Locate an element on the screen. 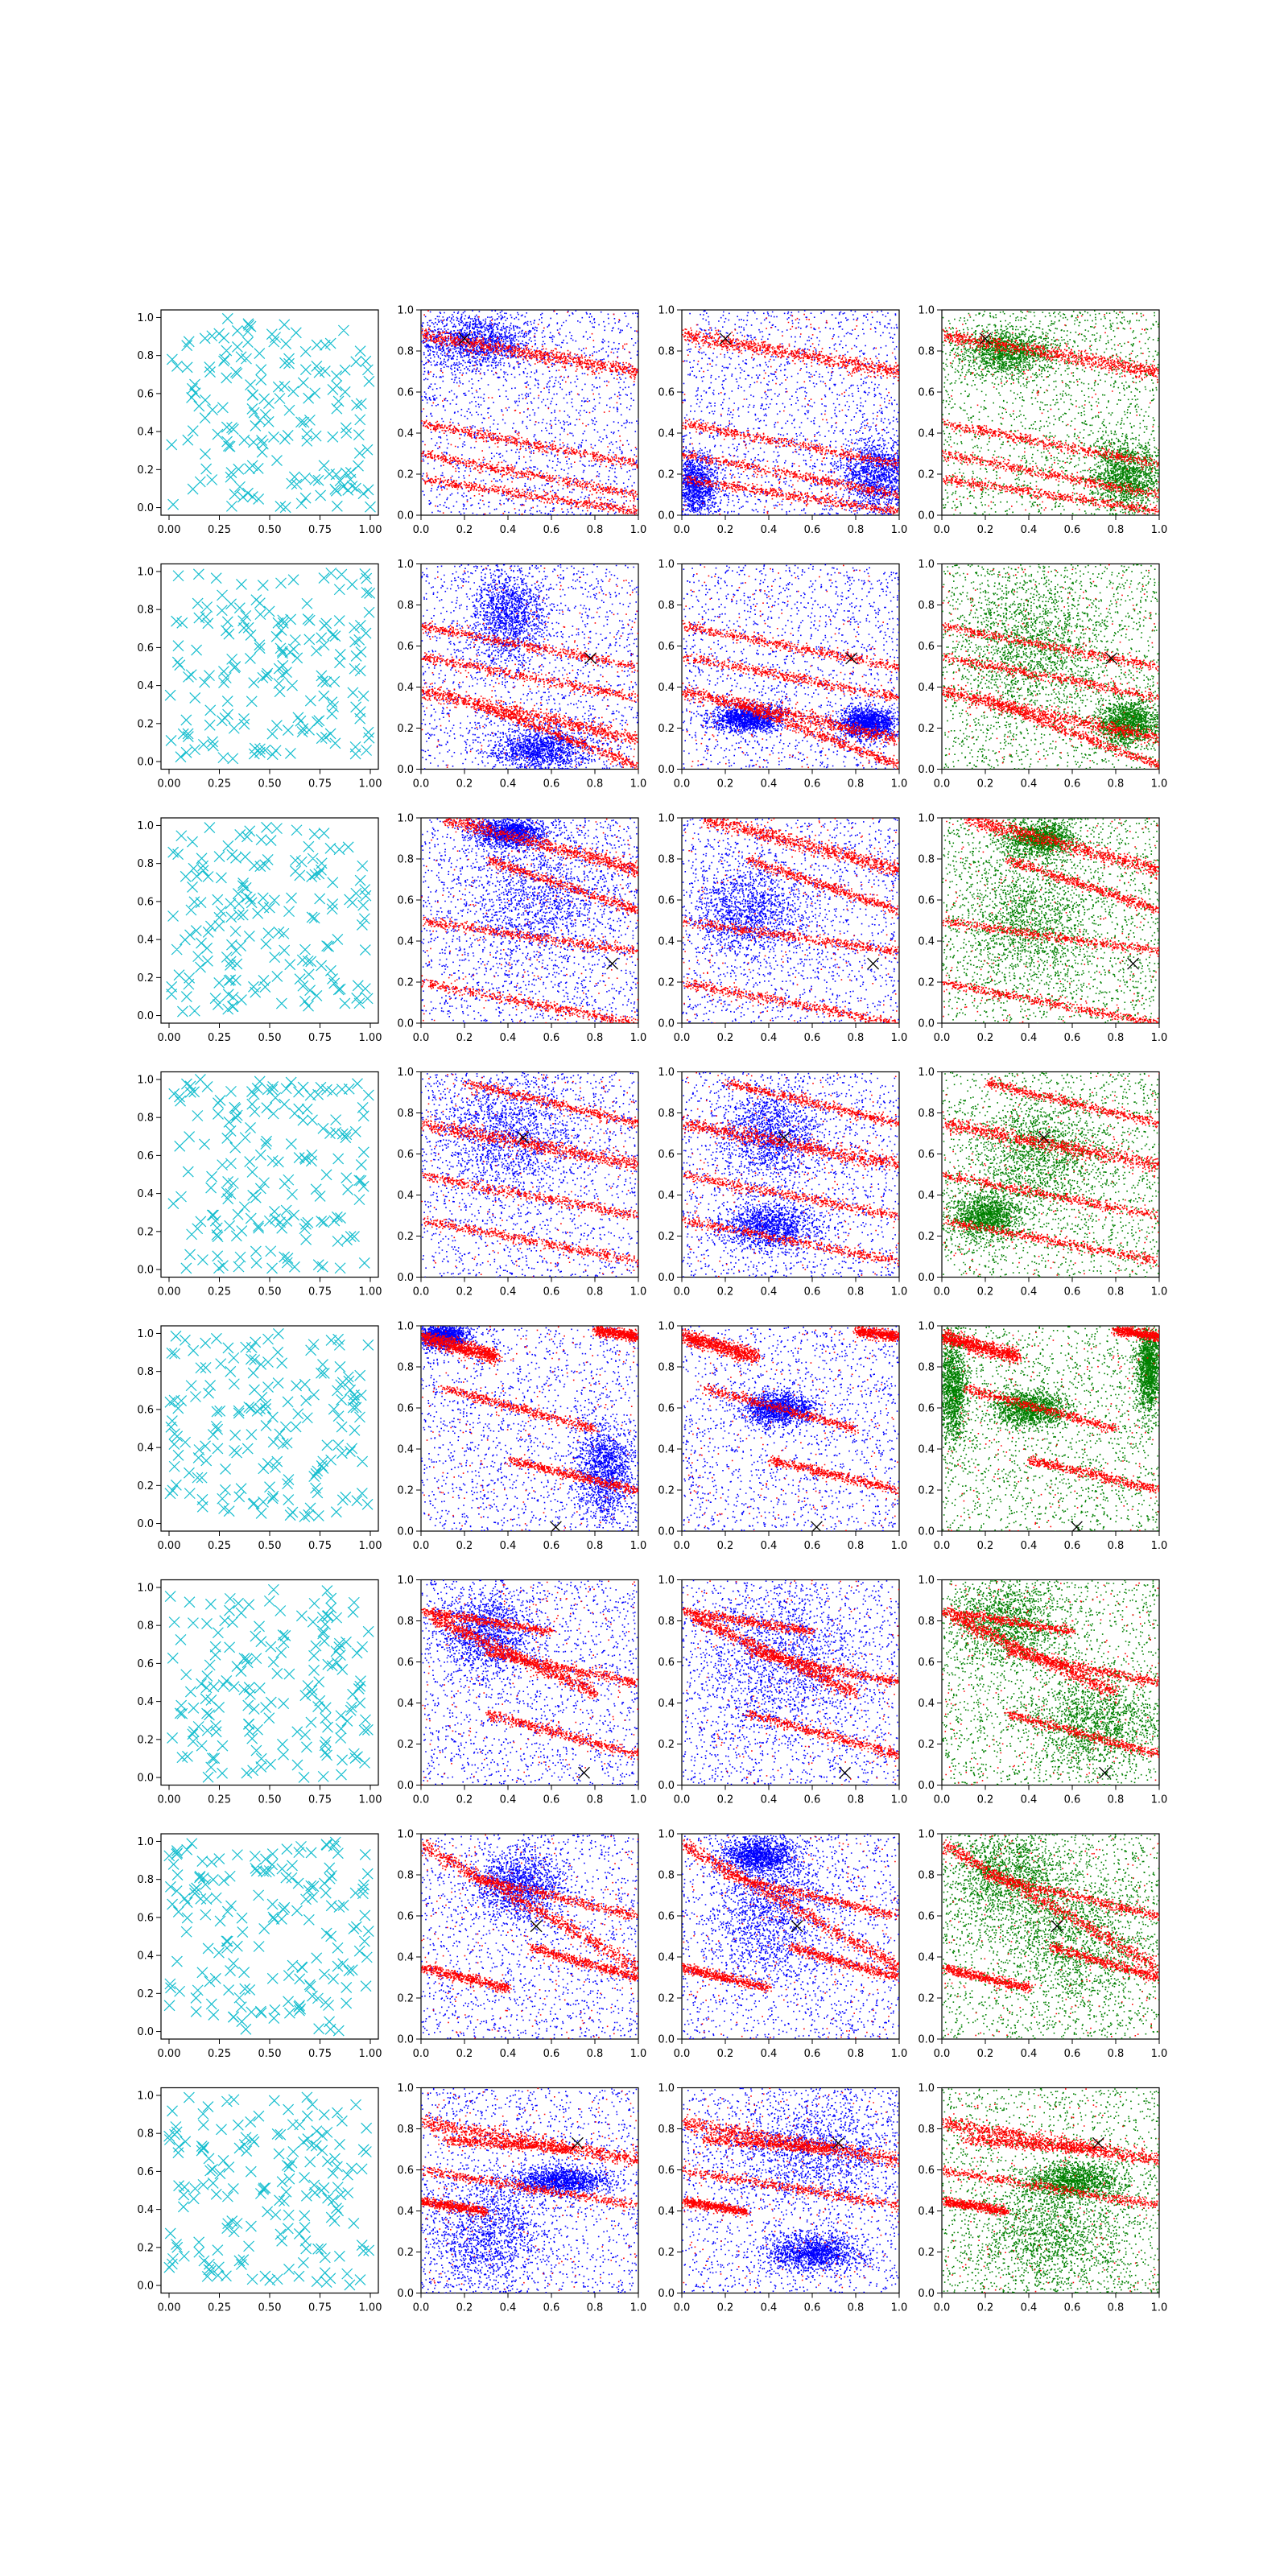 This screenshot has width=1288, height=2576. black-x-marker is located at coordinates (1133, 964).